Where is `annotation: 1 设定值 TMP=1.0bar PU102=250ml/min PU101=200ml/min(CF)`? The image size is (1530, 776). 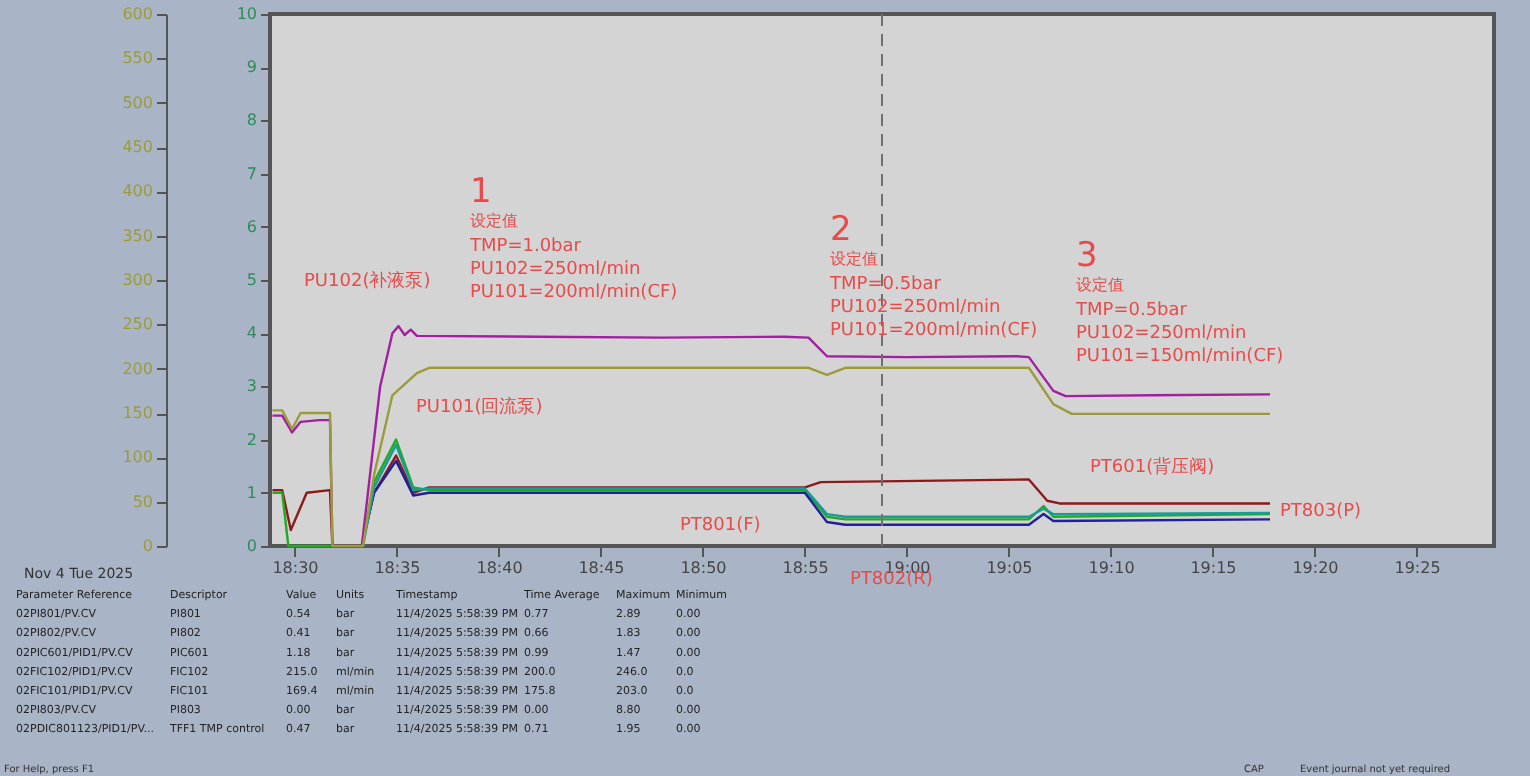
annotation: 1 设定值 TMP=1.0bar PU102=250ml/min PU101=200ml/min(CF) is located at coordinates (573, 237).